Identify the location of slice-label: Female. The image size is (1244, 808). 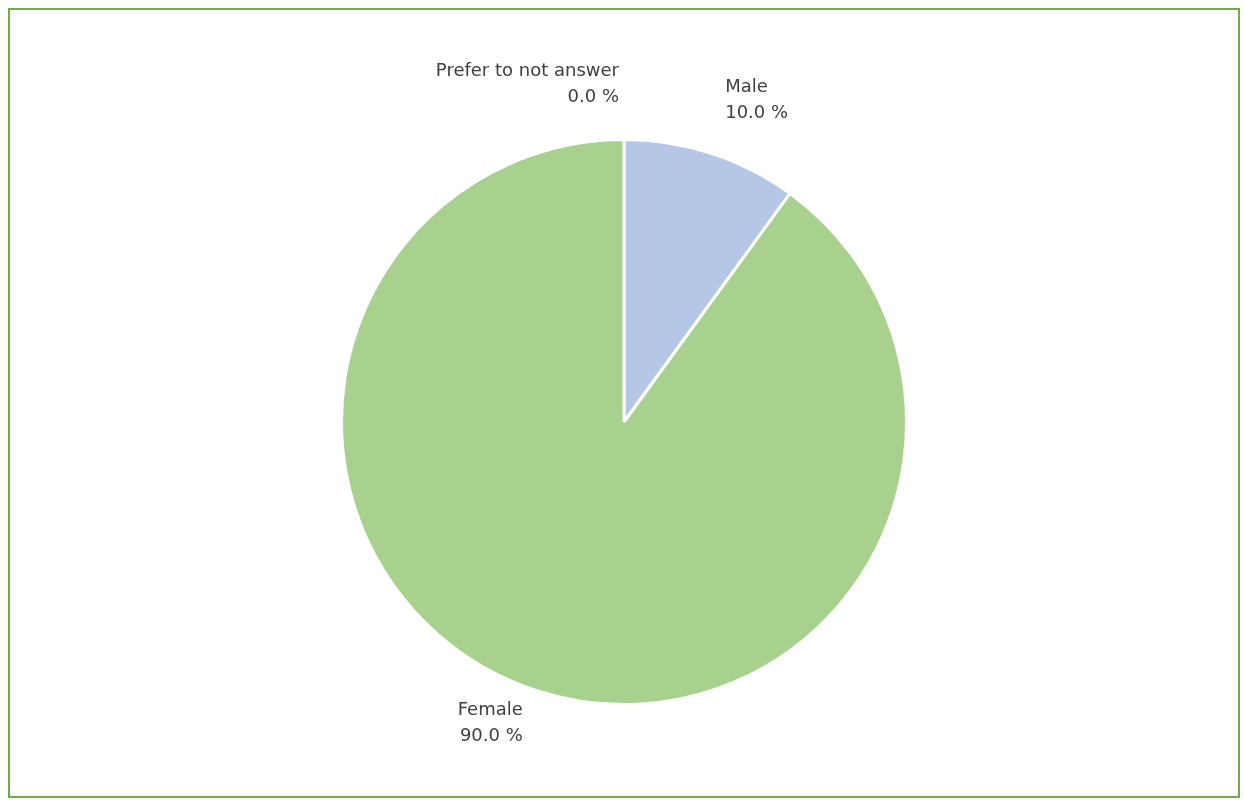
(490, 709).